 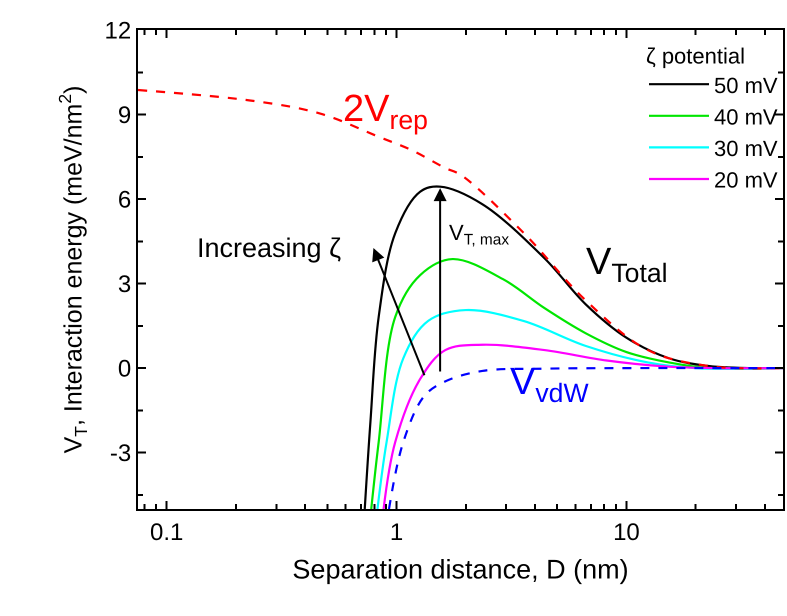 What do you see at coordinates (746, 180) in the screenshot?
I see `legend-label: 20 mV` at bounding box center [746, 180].